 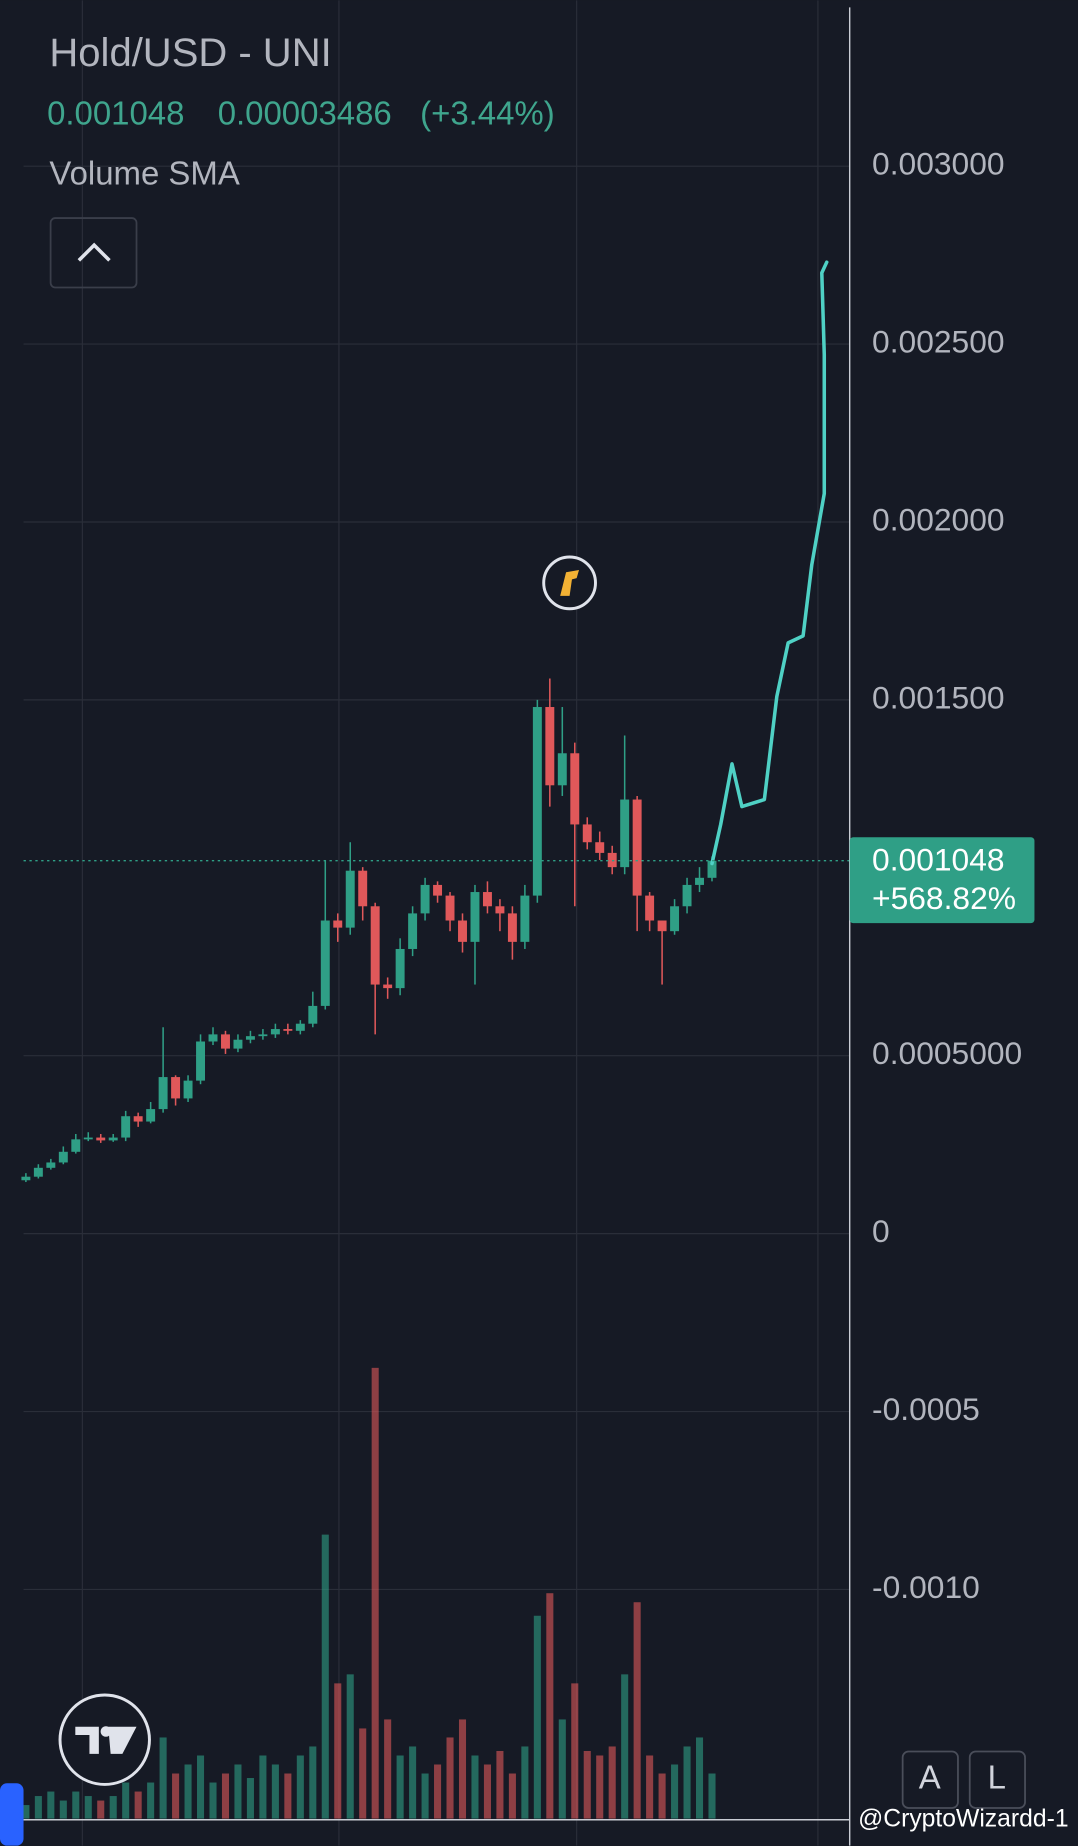 I want to click on log-label: L, so click(x=997, y=1776).